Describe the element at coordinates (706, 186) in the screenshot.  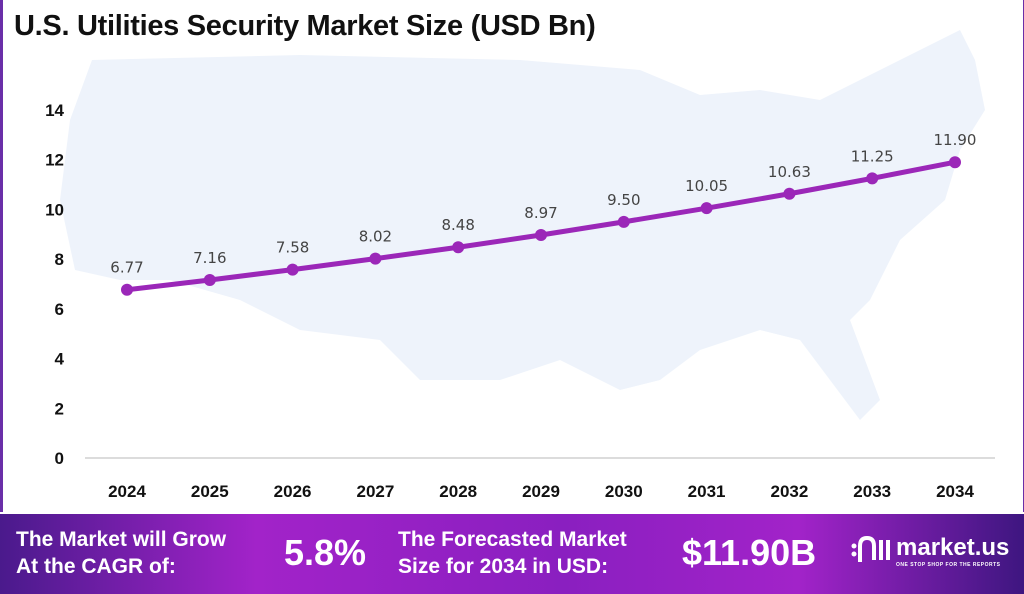
I see `data-label: 10.05` at that location.